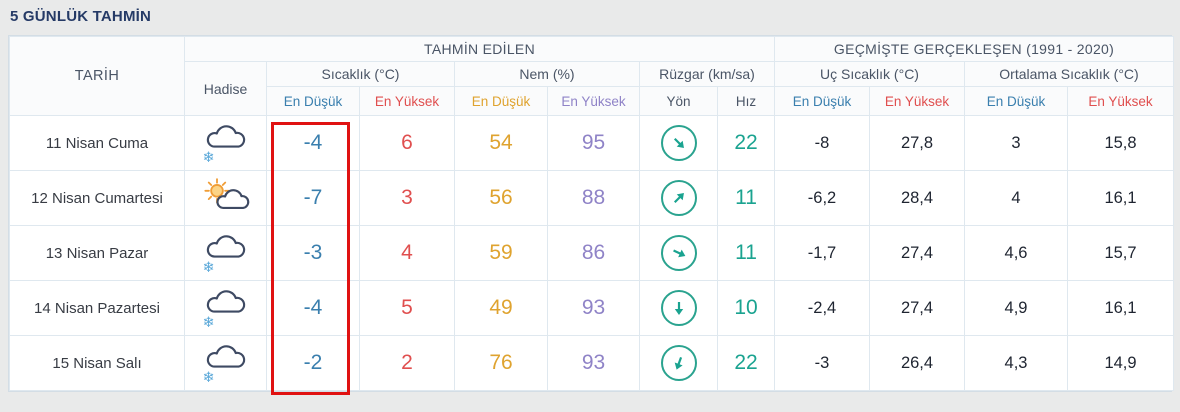  I want to click on past-average-max-cell: 15,7, so click(1120, 253).